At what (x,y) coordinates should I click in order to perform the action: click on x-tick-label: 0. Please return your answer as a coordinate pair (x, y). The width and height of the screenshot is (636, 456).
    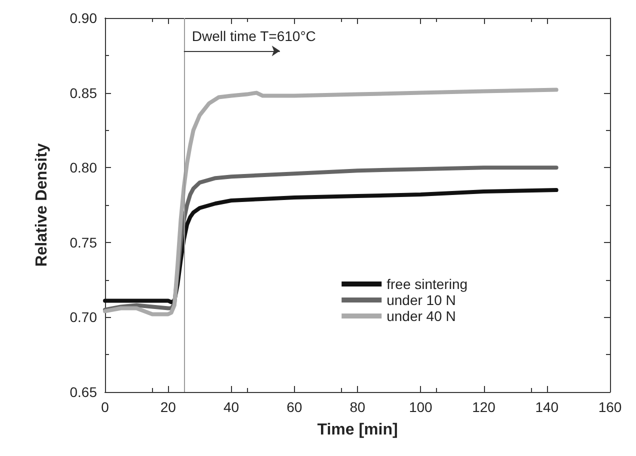
    Looking at the image, I should click on (105, 407).